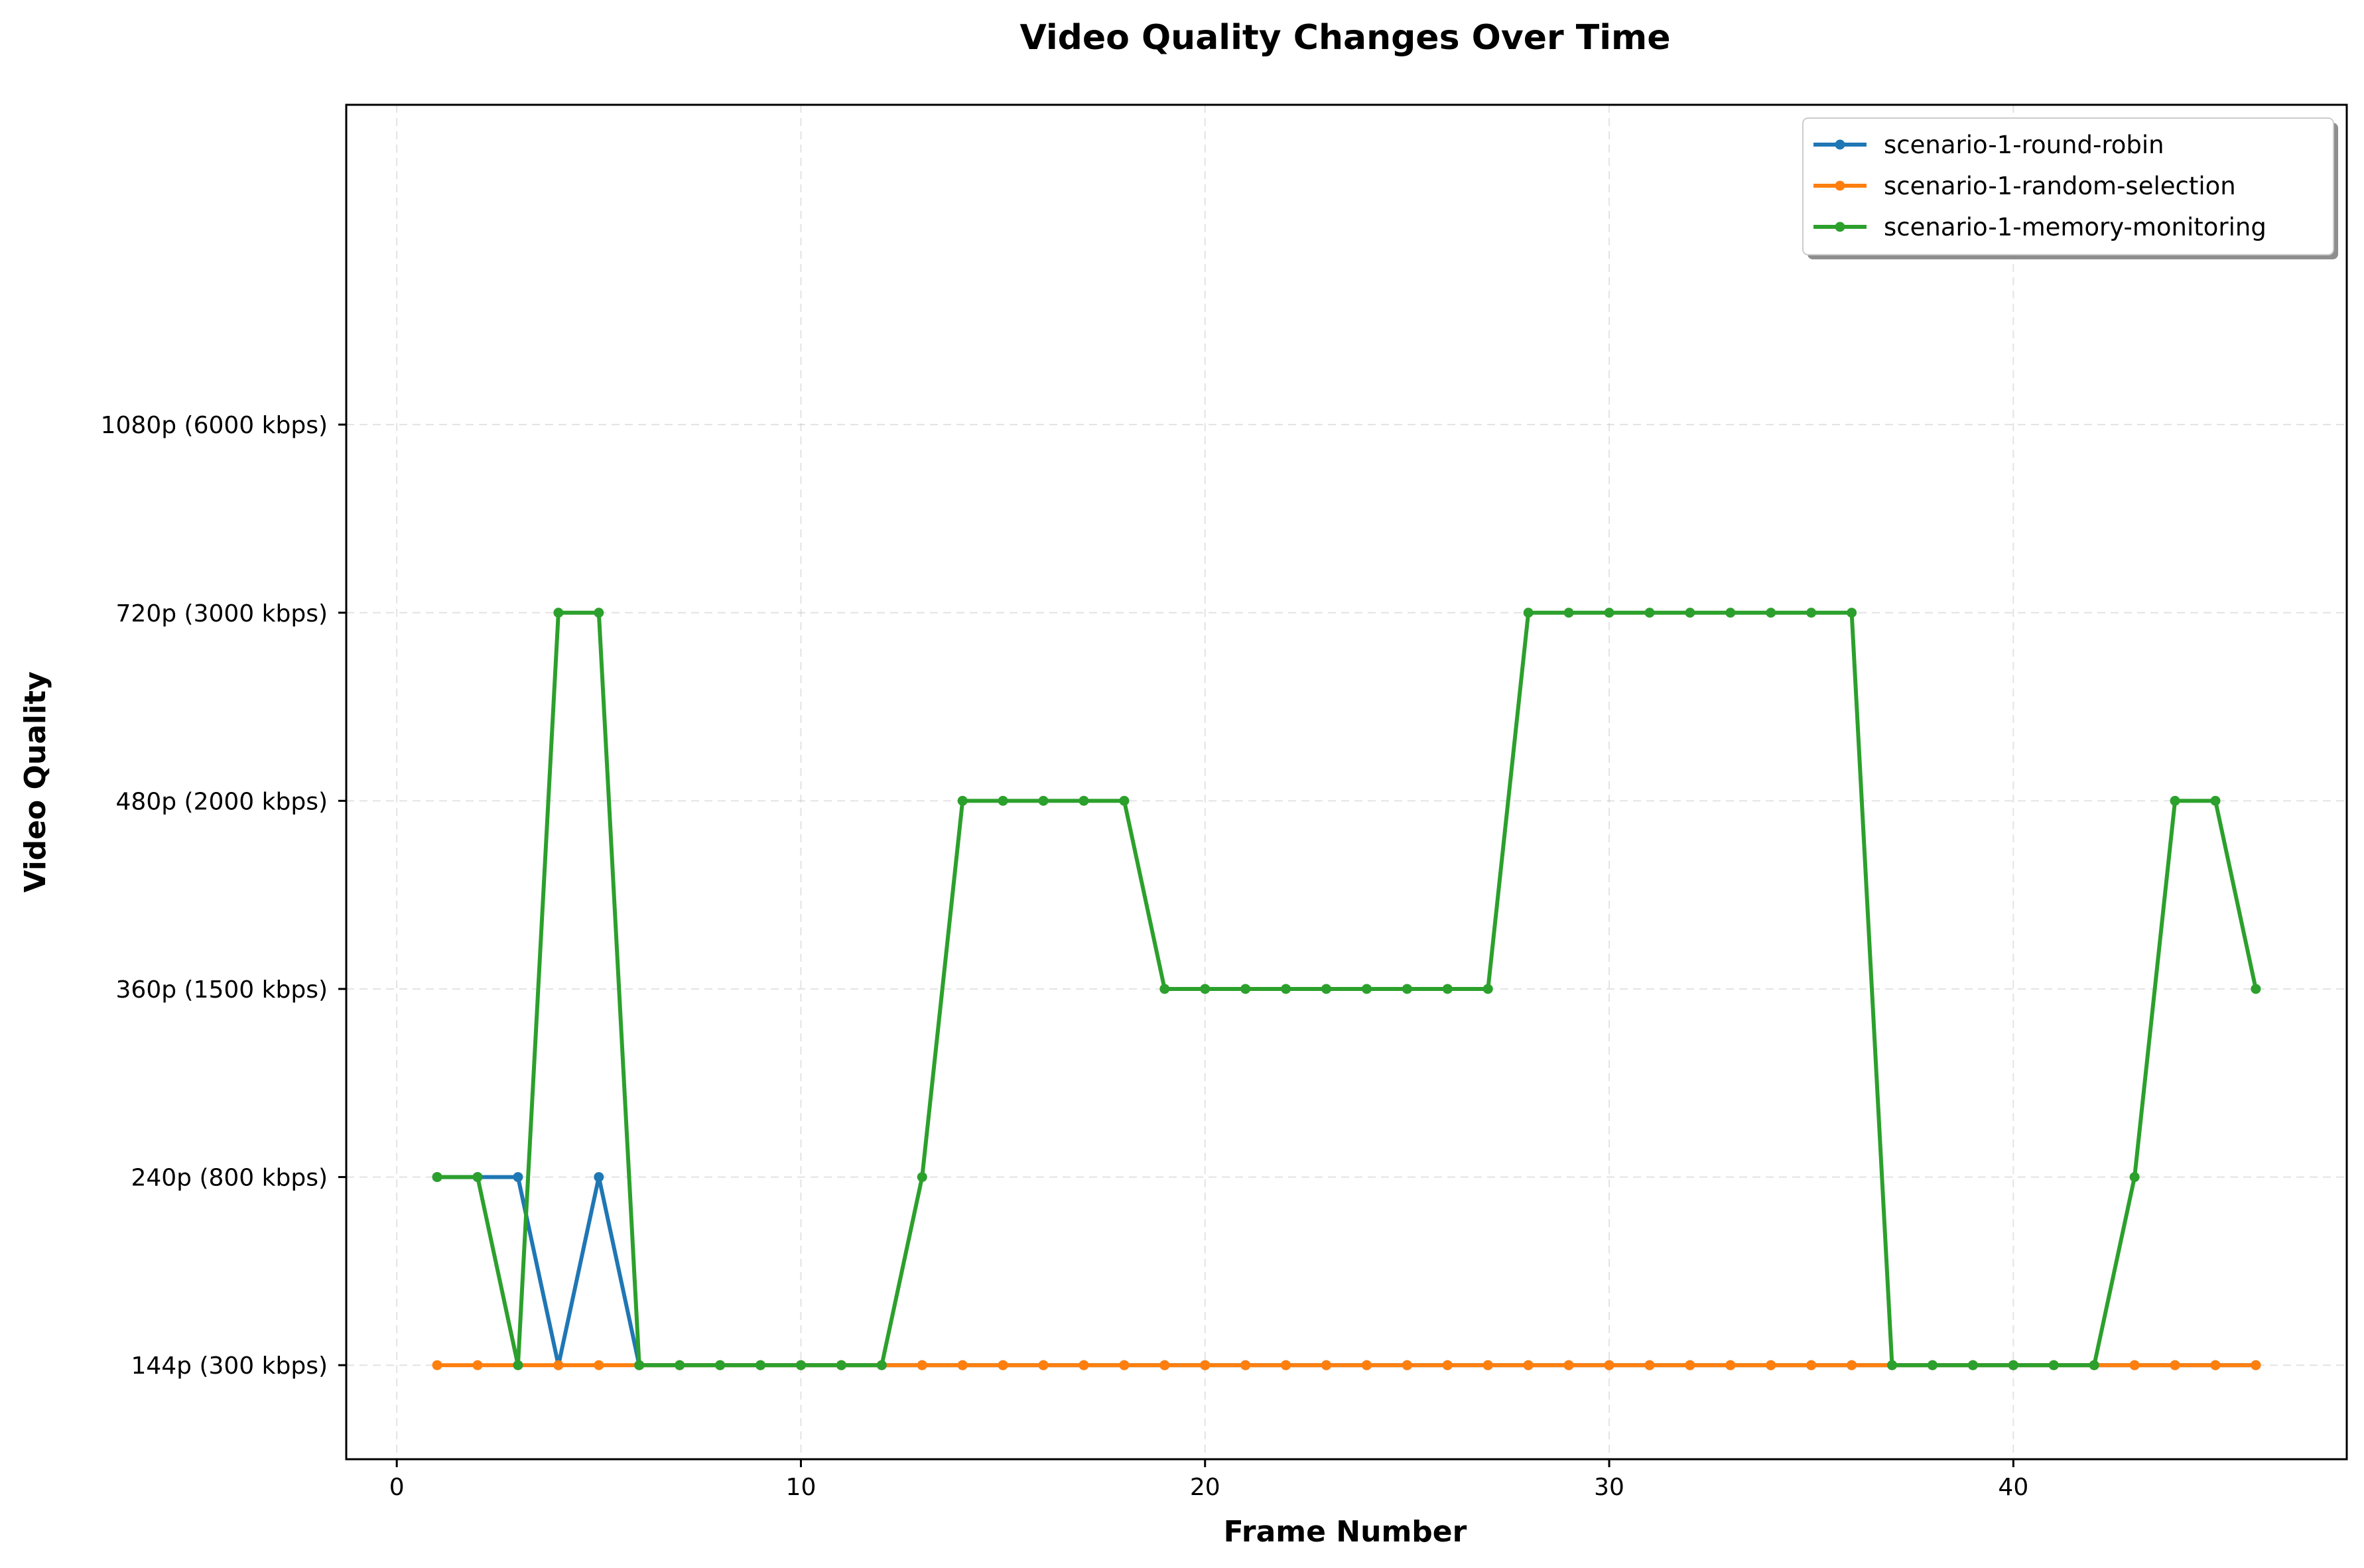 Image resolution: width=2364 pixels, height=1568 pixels. Describe the element at coordinates (222, 802) in the screenshot. I see `y-tick-label: 480p (2000 kbps)` at that location.